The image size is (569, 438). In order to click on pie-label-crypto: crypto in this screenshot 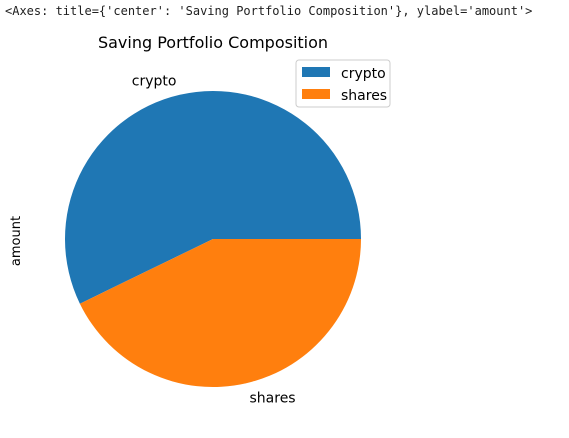, I will do `click(154, 81)`.